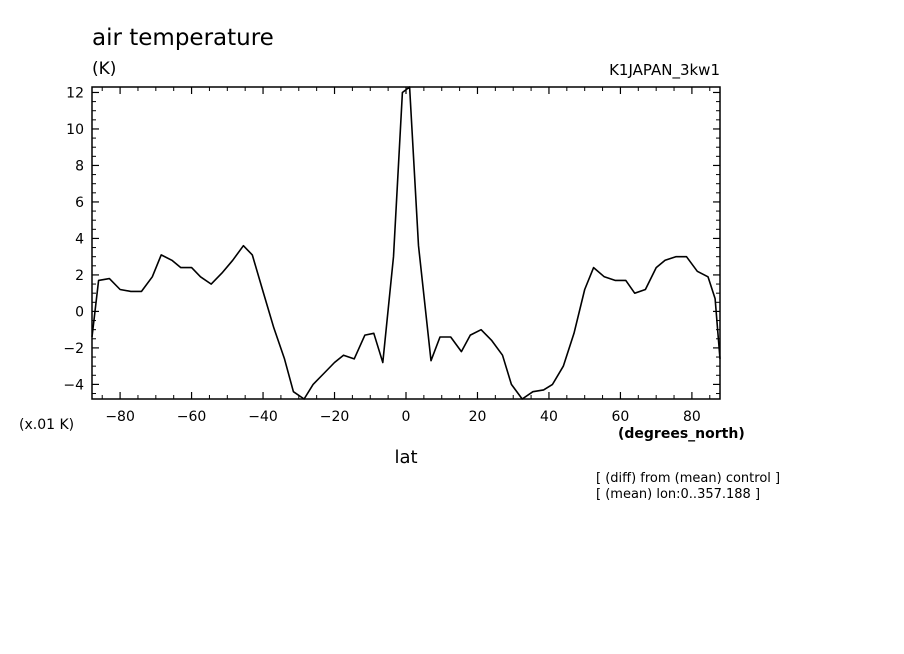 The height and width of the screenshot is (654, 904). What do you see at coordinates (621, 417) in the screenshot?
I see `x-tick-label: 60` at bounding box center [621, 417].